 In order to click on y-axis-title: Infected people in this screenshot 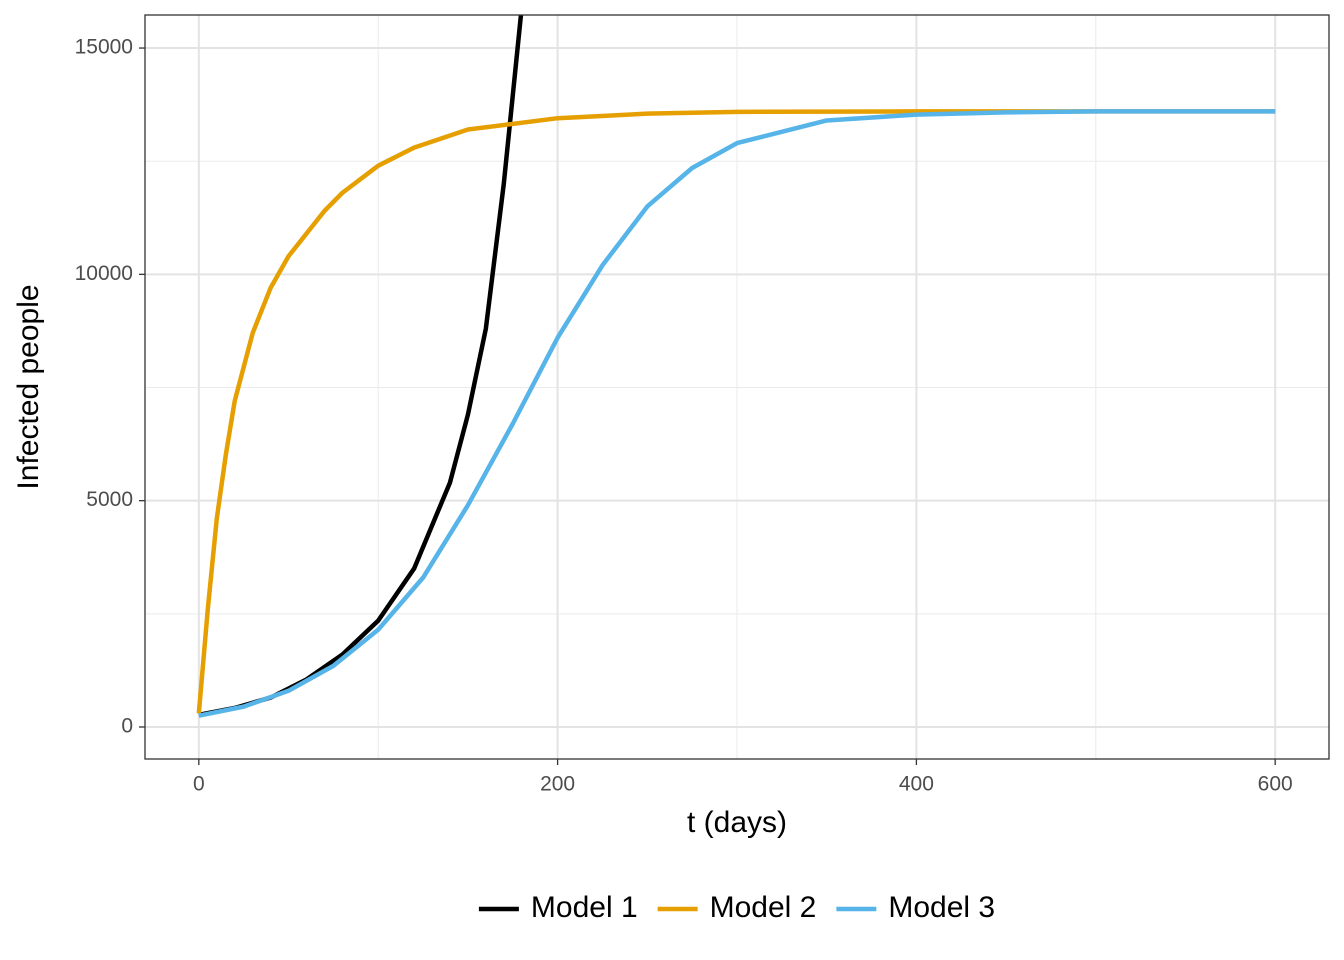, I will do `click(28, 386)`.